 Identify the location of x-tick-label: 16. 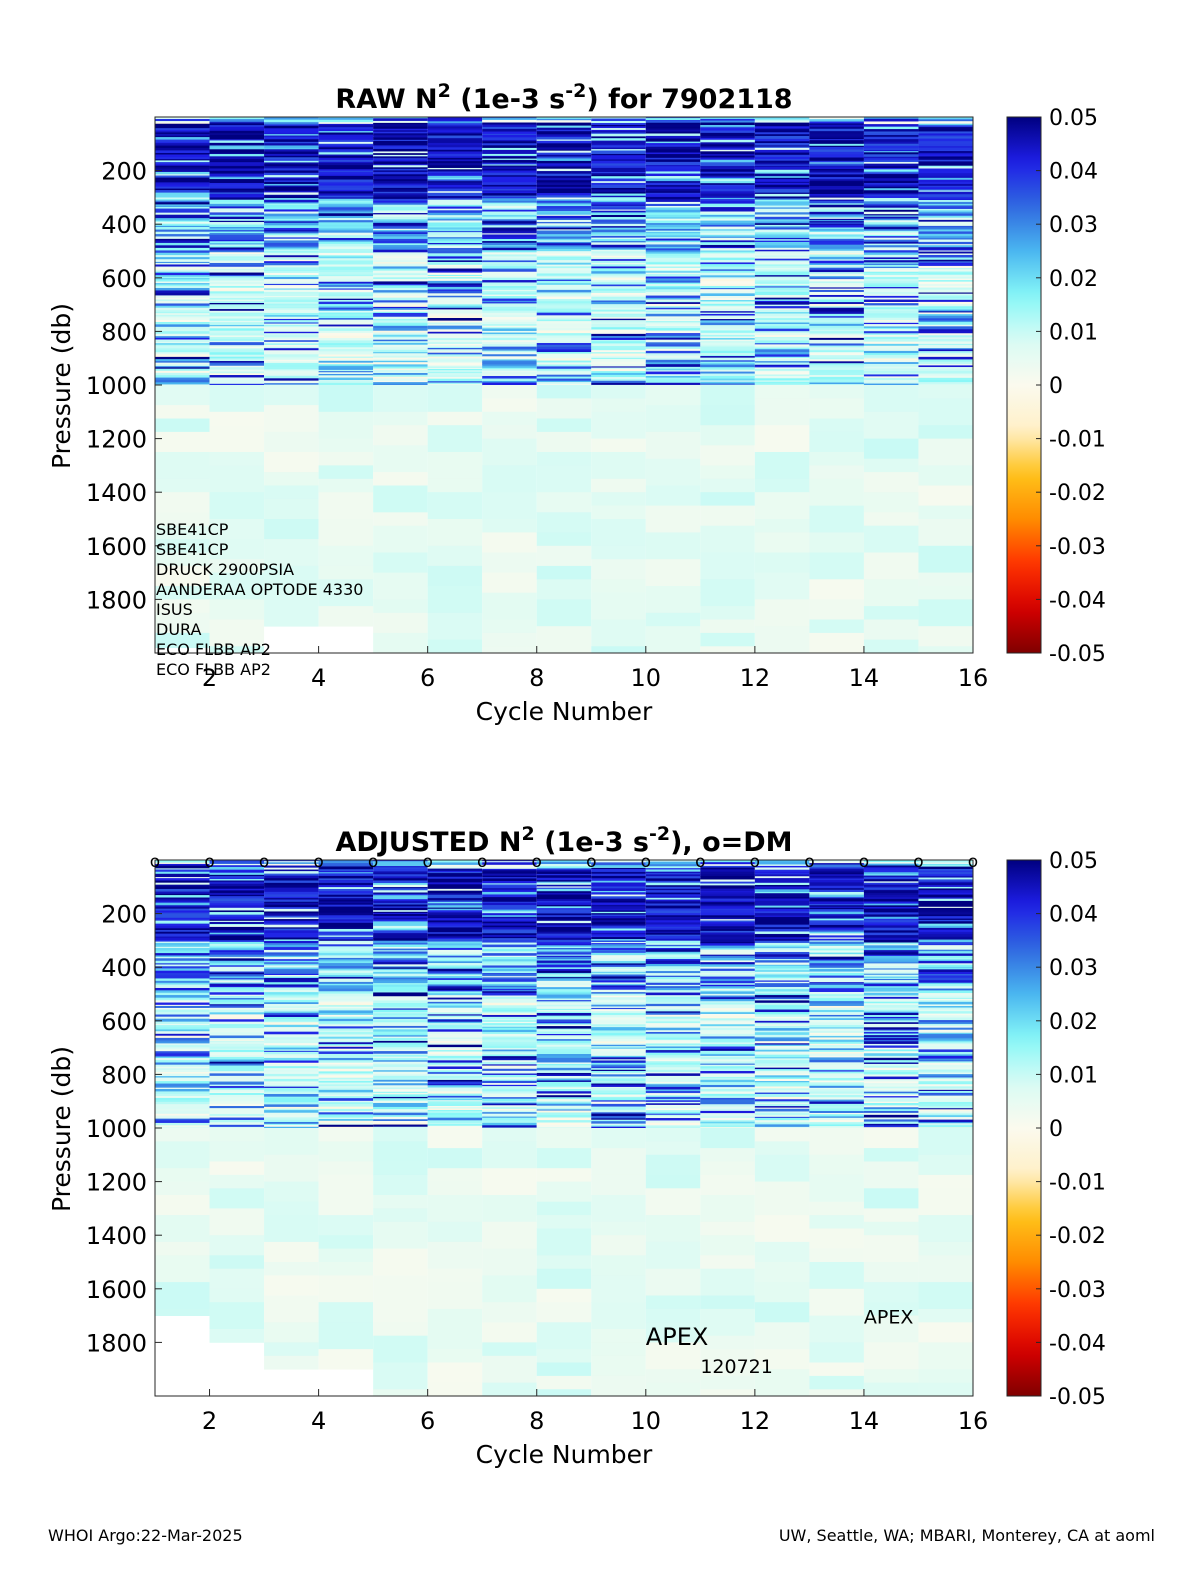
(973, 678).